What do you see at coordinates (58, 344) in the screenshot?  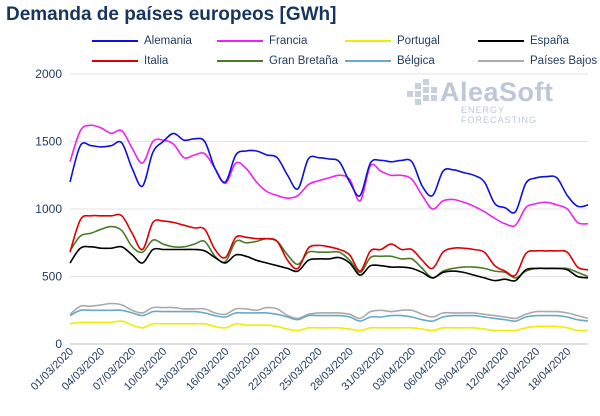 I see `y-tick-label: 0` at bounding box center [58, 344].